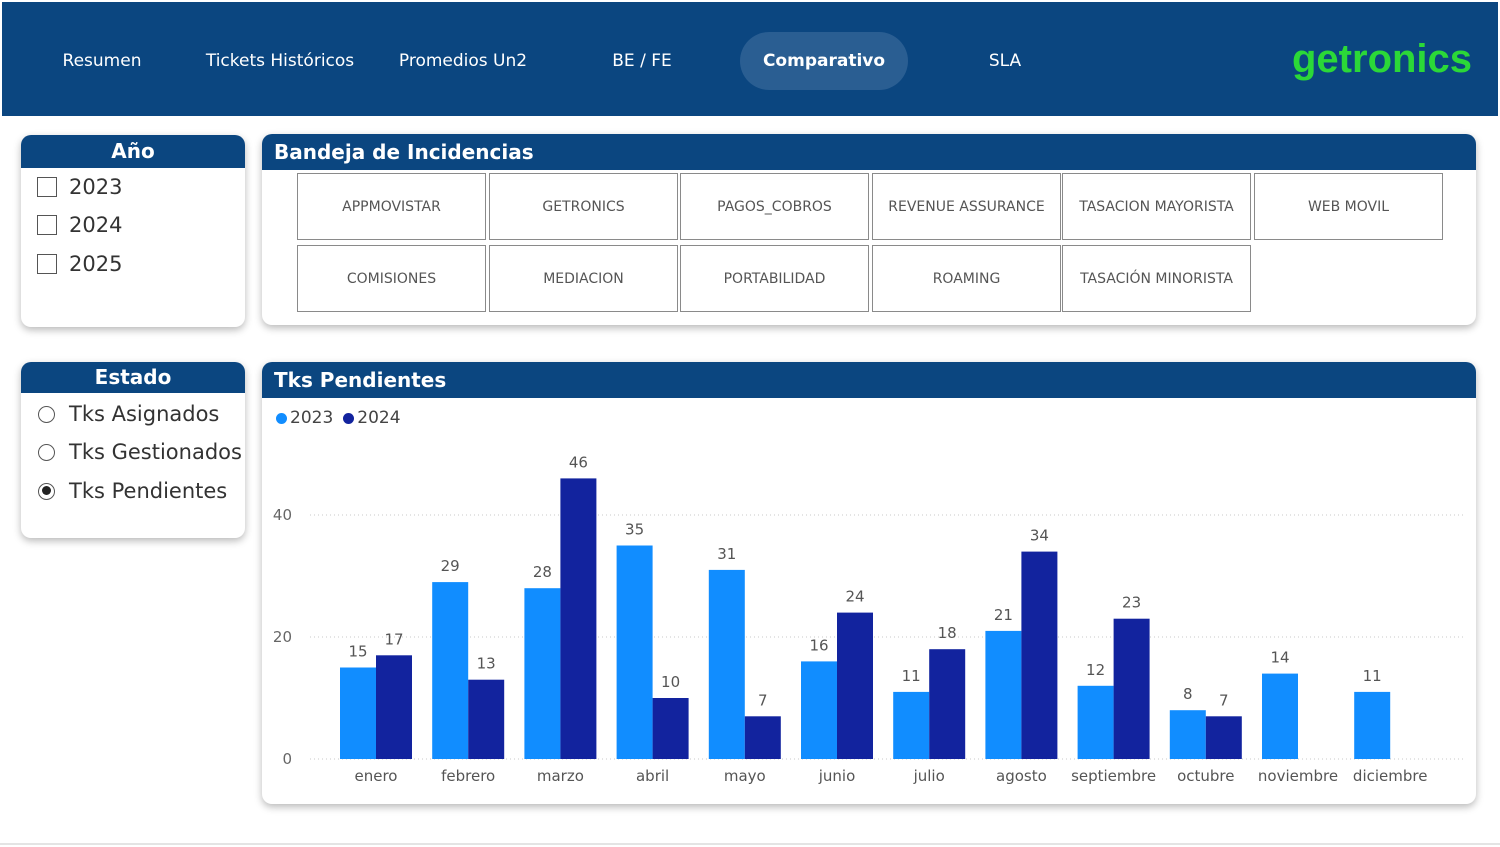 This screenshot has width=1500, height=847. What do you see at coordinates (947, 704) in the screenshot?
I see `bar-2024-julio` at bounding box center [947, 704].